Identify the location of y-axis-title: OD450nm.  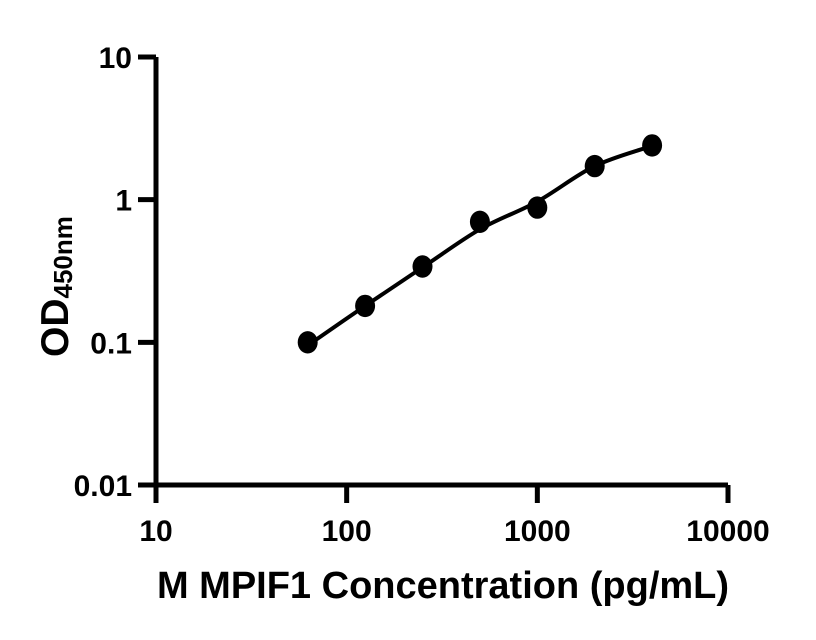
(56, 286).